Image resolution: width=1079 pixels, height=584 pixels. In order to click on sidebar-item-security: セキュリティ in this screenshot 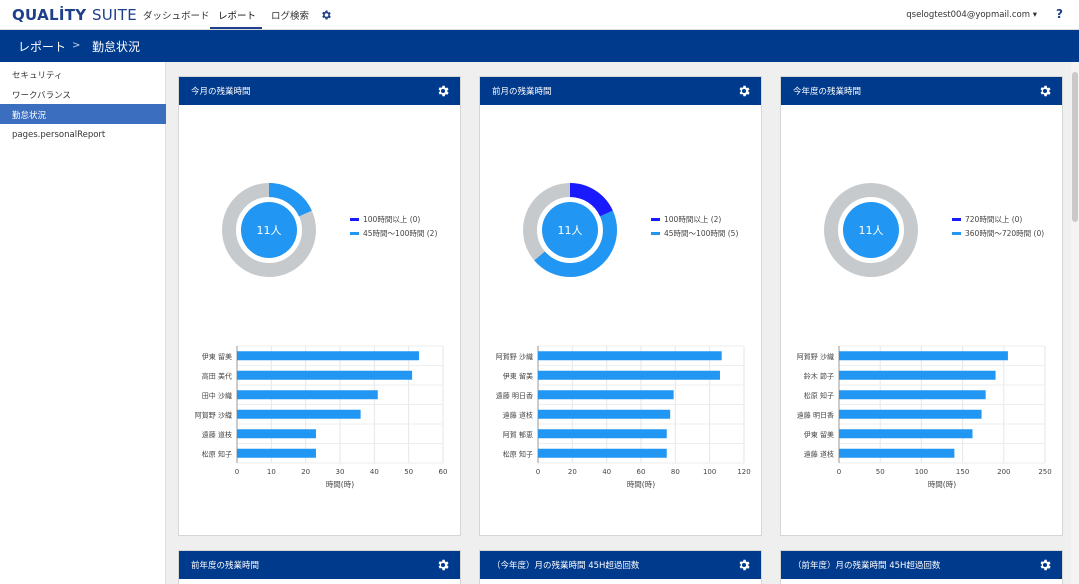, I will do `click(37, 76)`.